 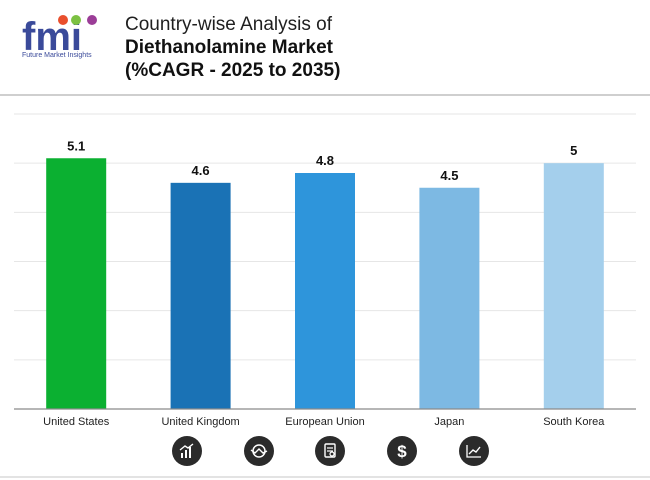 I want to click on footer-icons: $, so click(x=325, y=453).